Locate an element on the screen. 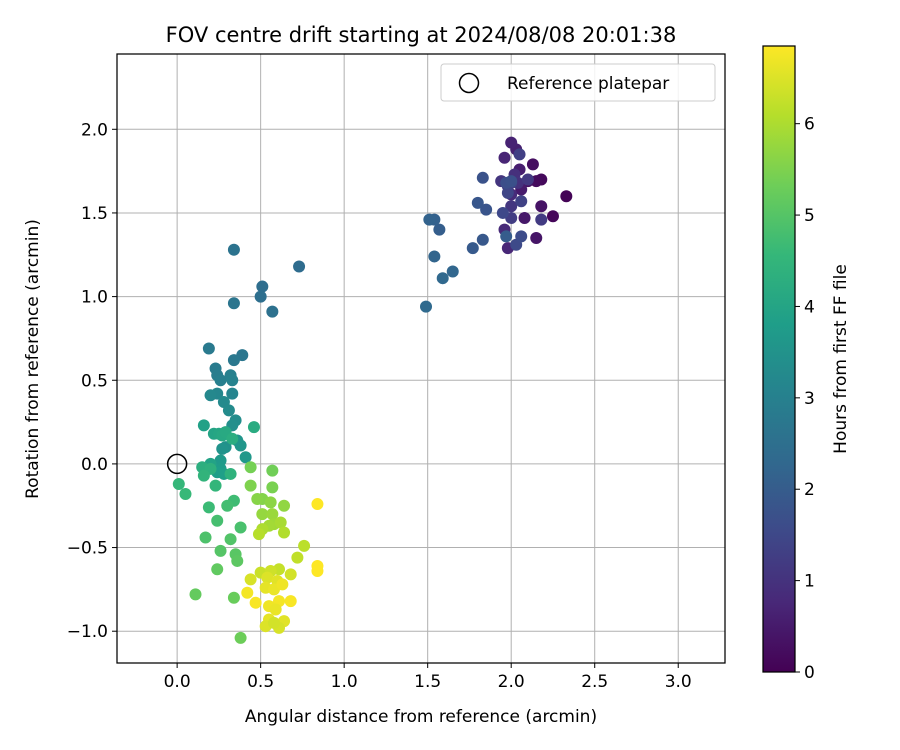 The width and height of the screenshot is (900, 750). x-axis-ticks: 0.0 0.5 1.0 1.5 2.0 2.5 3.0 is located at coordinates (428, 677).